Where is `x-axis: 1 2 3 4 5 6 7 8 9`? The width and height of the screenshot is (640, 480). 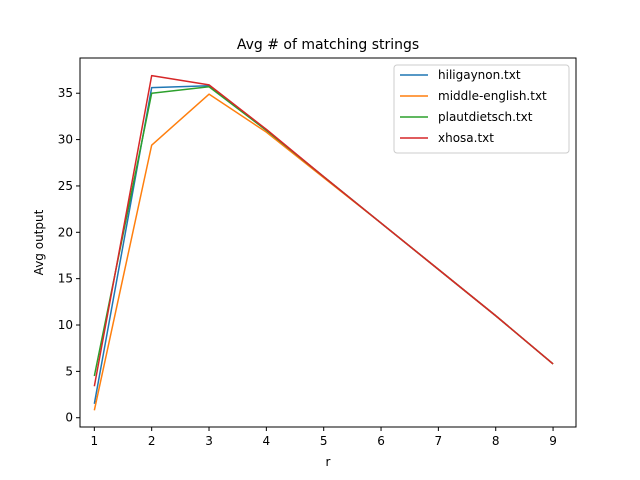
x-axis: 1 2 3 4 5 6 7 8 9 is located at coordinates (324, 437).